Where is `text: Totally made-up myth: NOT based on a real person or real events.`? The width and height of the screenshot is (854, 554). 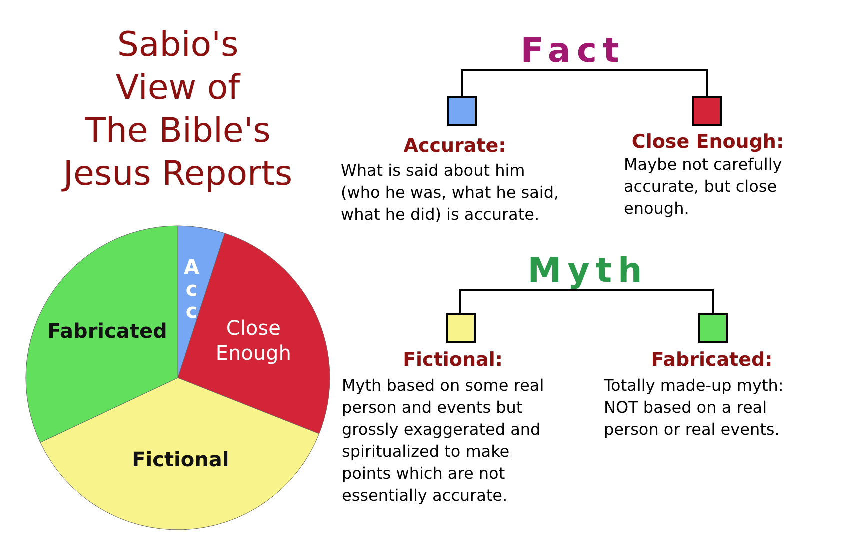 text: Totally made-up myth: NOT based on a real person or real events. is located at coordinates (693, 407).